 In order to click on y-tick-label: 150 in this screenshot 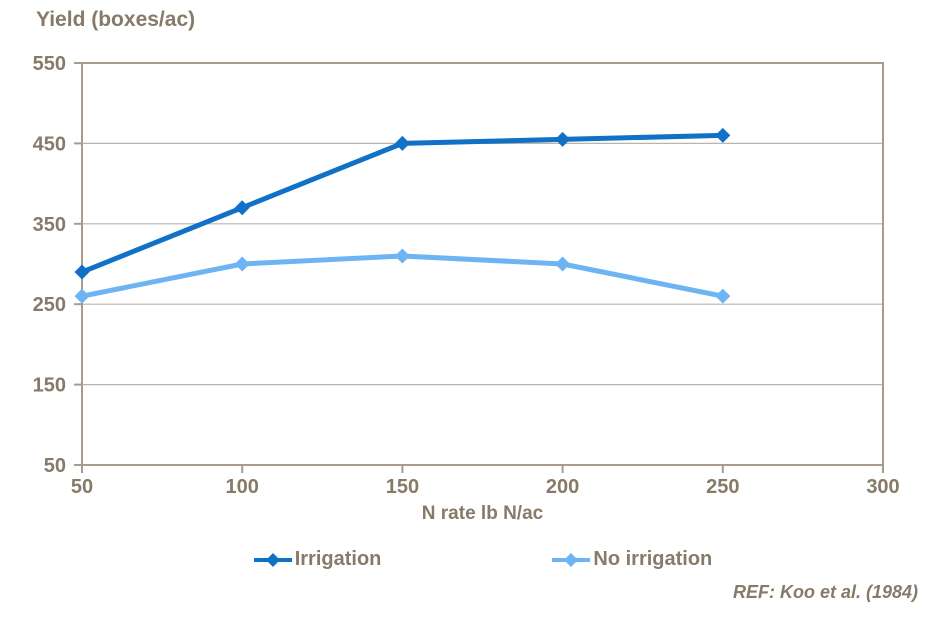, I will do `click(49, 386)`.